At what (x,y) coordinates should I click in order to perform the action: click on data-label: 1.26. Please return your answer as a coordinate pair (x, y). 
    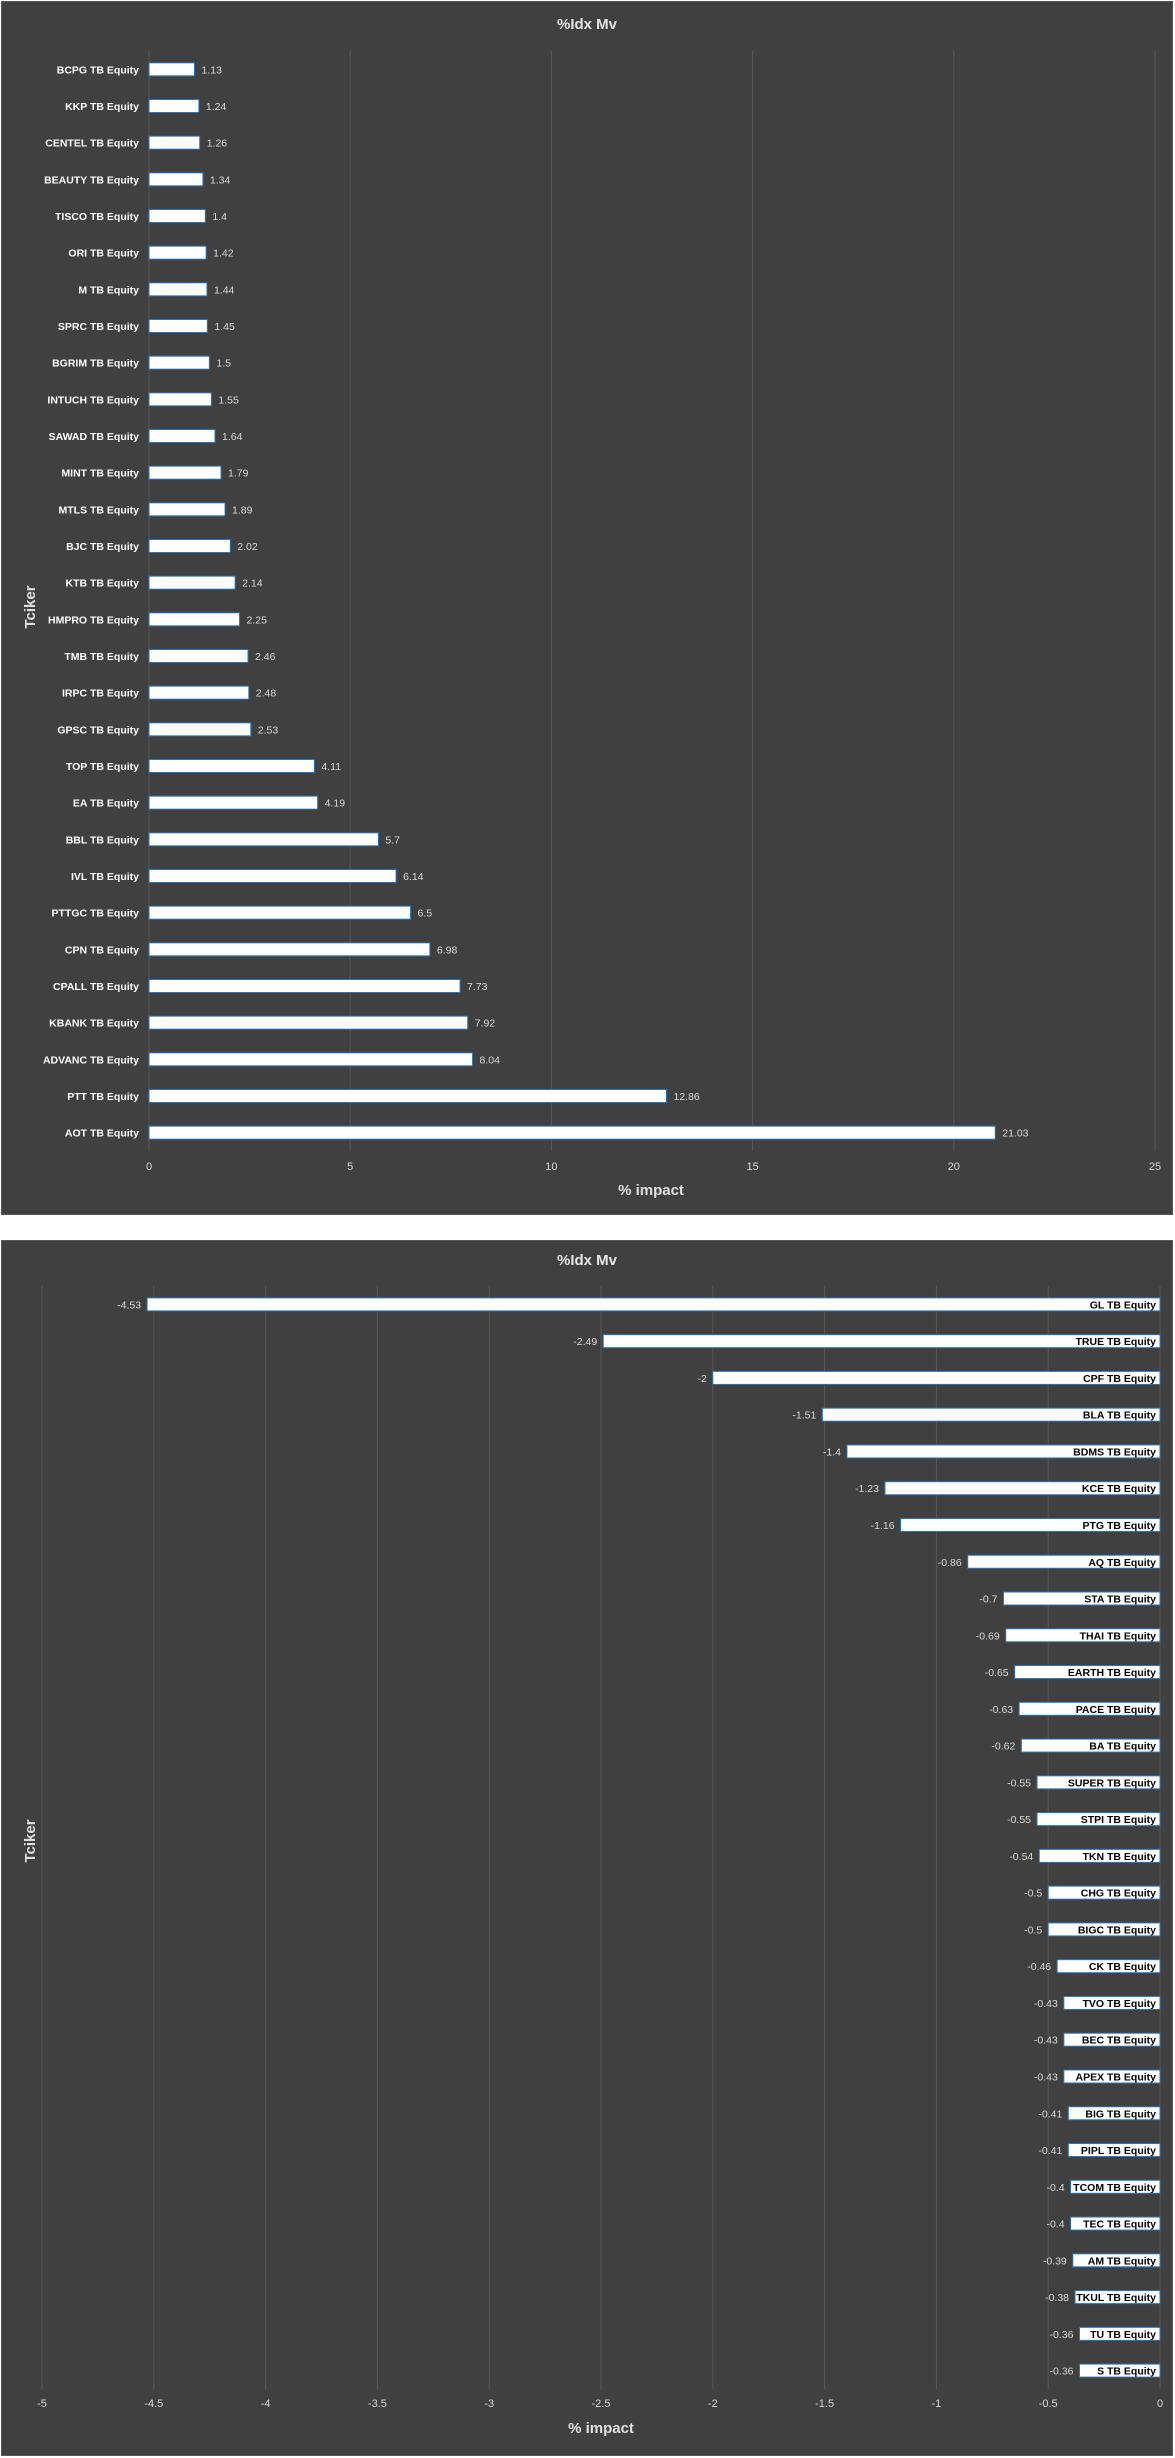
    Looking at the image, I should click on (217, 144).